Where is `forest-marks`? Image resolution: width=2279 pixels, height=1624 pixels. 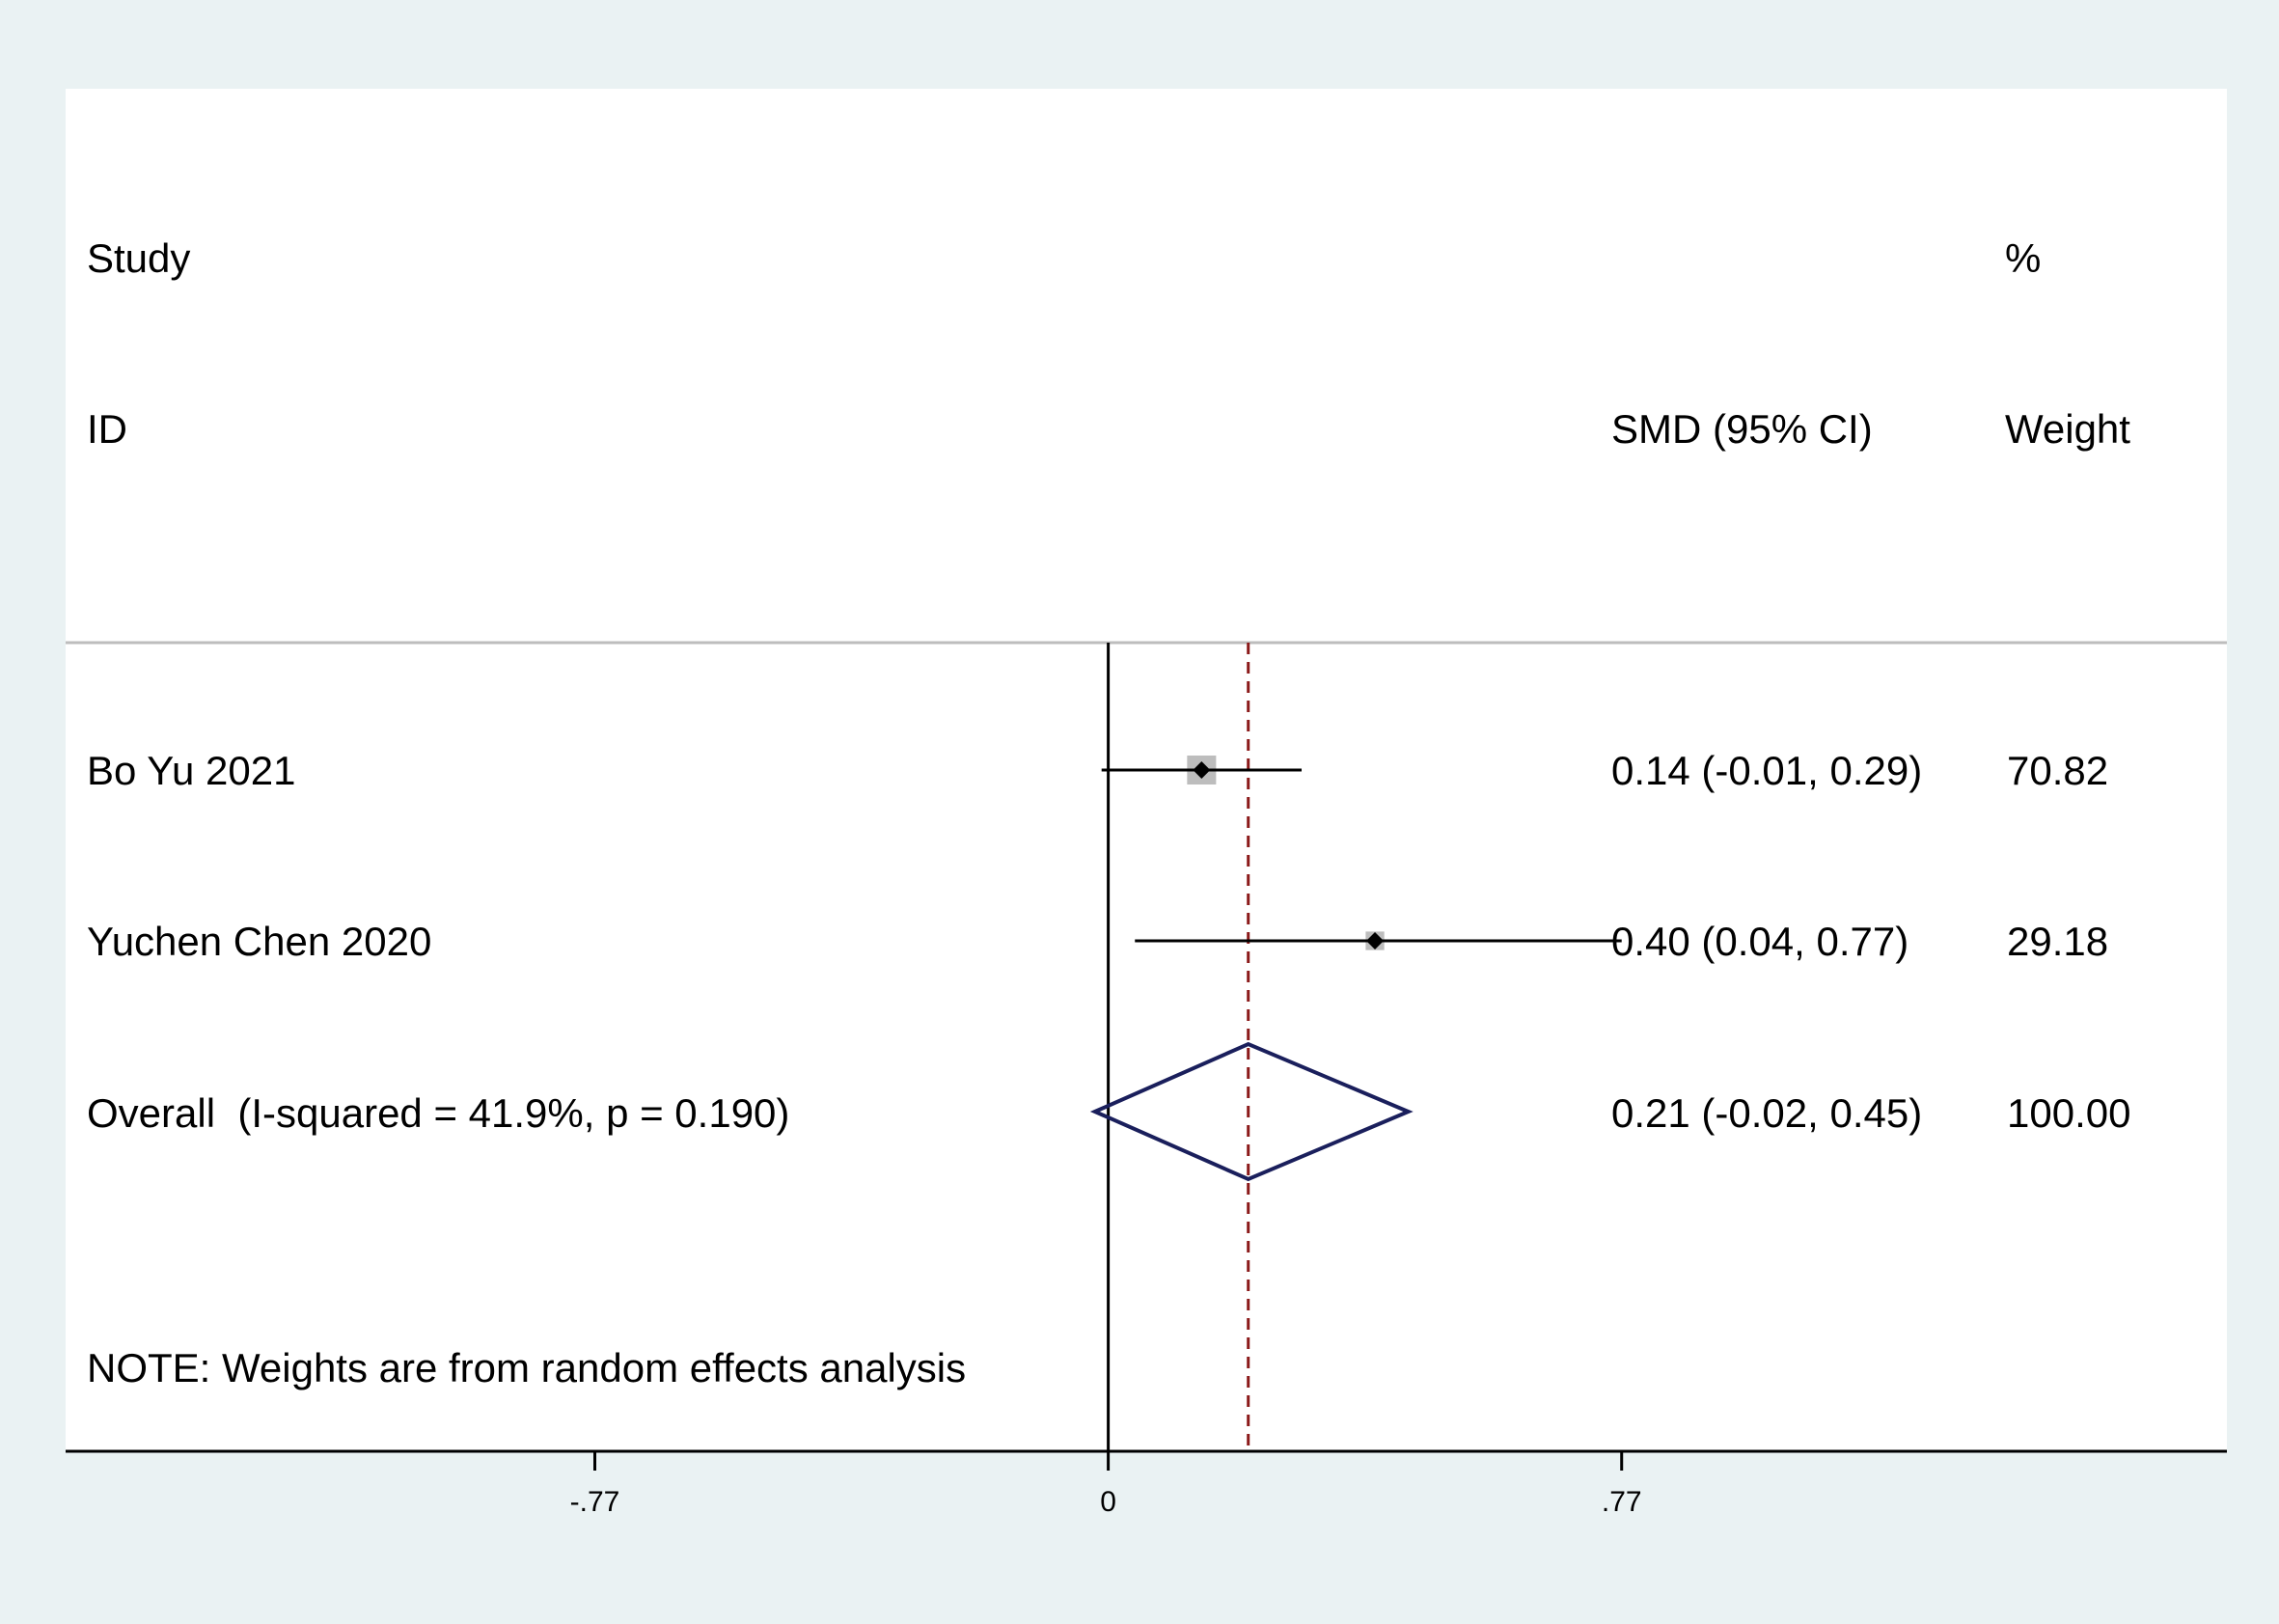 forest-marks is located at coordinates (1355, 1047).